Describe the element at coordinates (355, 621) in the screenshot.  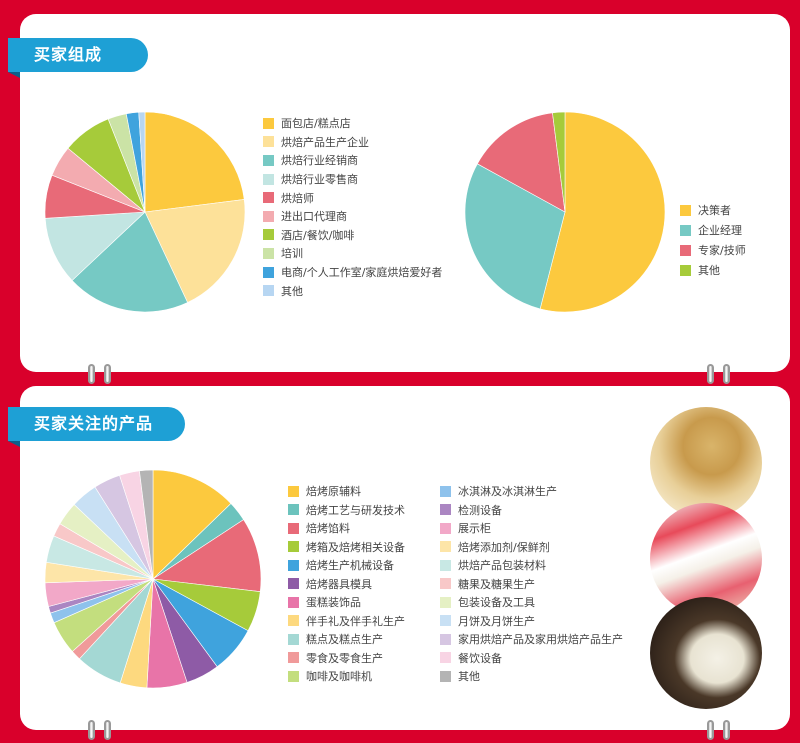
I see `legend-label: 伴手礼及伴手礼生产` at that location.